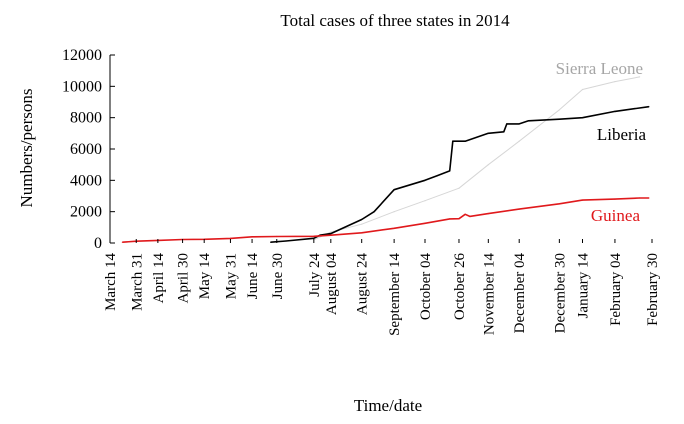 This screenshot has height=424, width=684. What do you see at coordinates (584, 286) in the screenshot?
I see `x-tick-label: January 14` at bounding box center [584, 286].